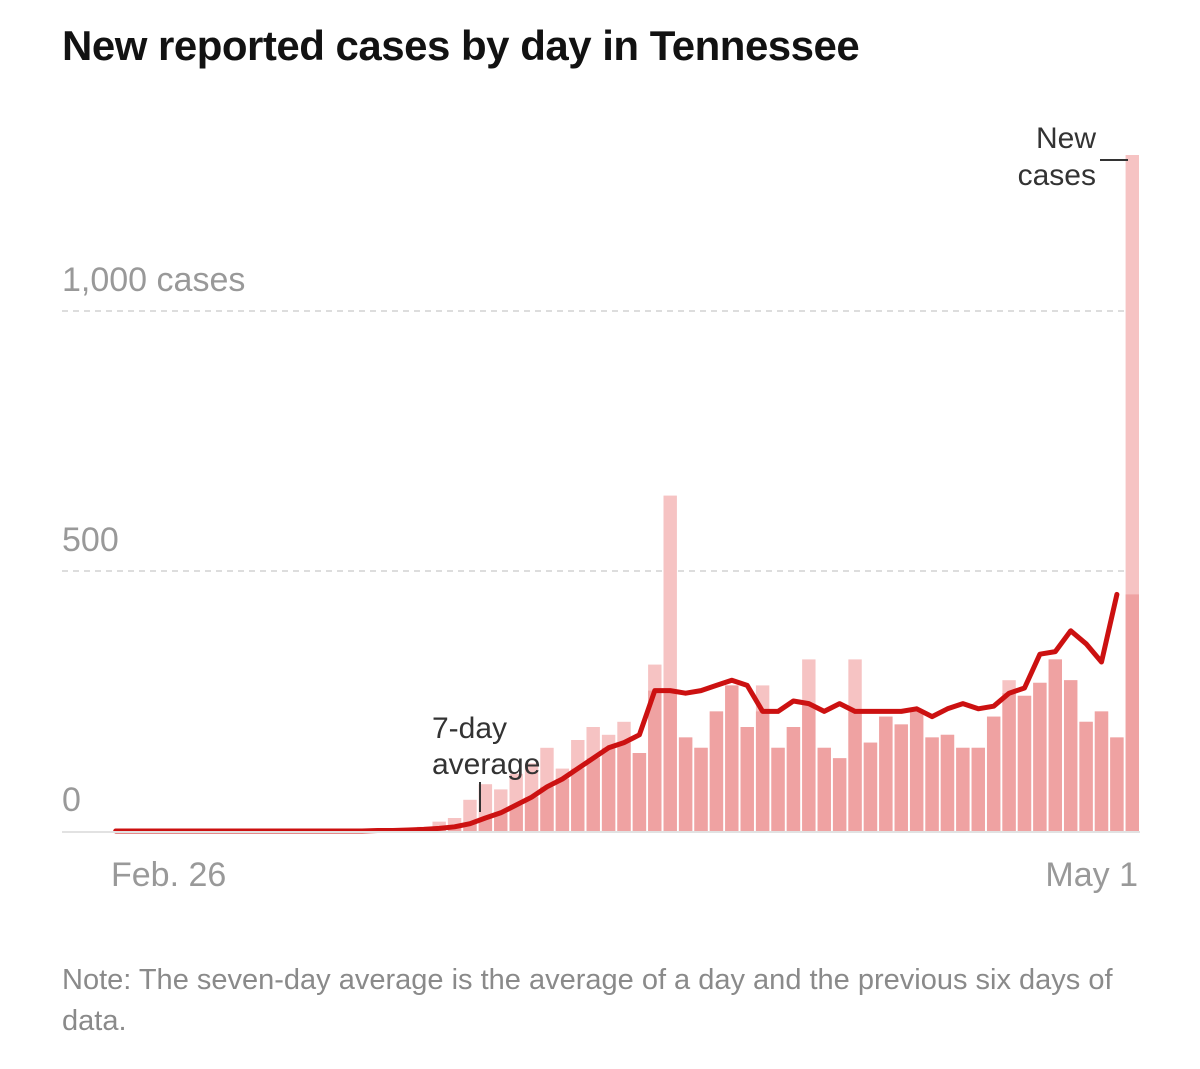  What do you see at coordinates (469, 728) in the screenshot?
I see `annotation-7-day-average-line1: 7-day` at bounding box center [469, 728].